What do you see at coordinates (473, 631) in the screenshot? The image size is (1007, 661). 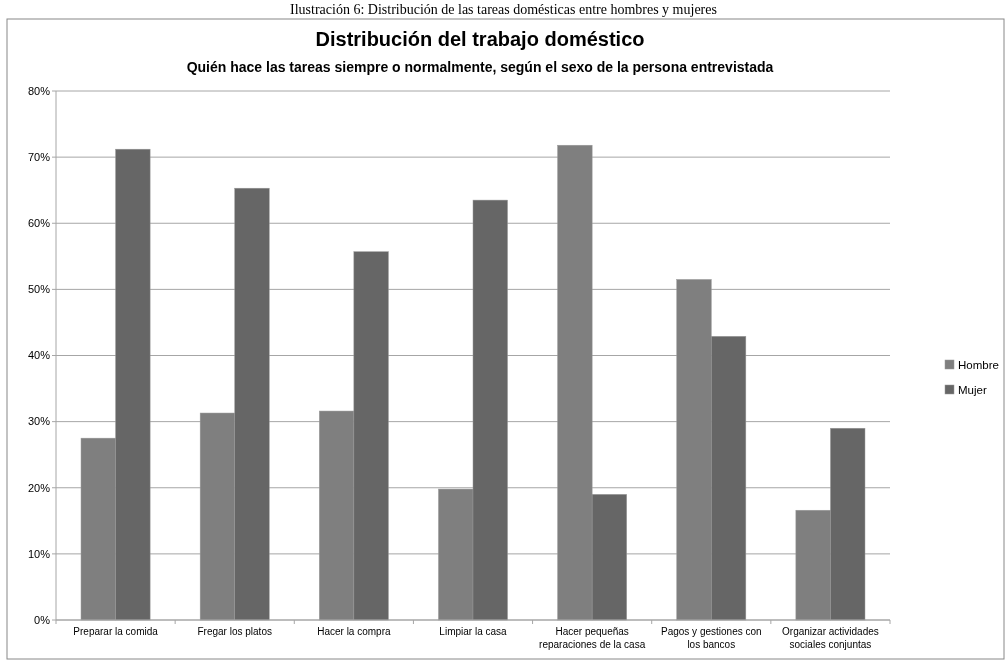 I see `x-tick-label: Limpiar la casa` at bounding box center [473, 631].